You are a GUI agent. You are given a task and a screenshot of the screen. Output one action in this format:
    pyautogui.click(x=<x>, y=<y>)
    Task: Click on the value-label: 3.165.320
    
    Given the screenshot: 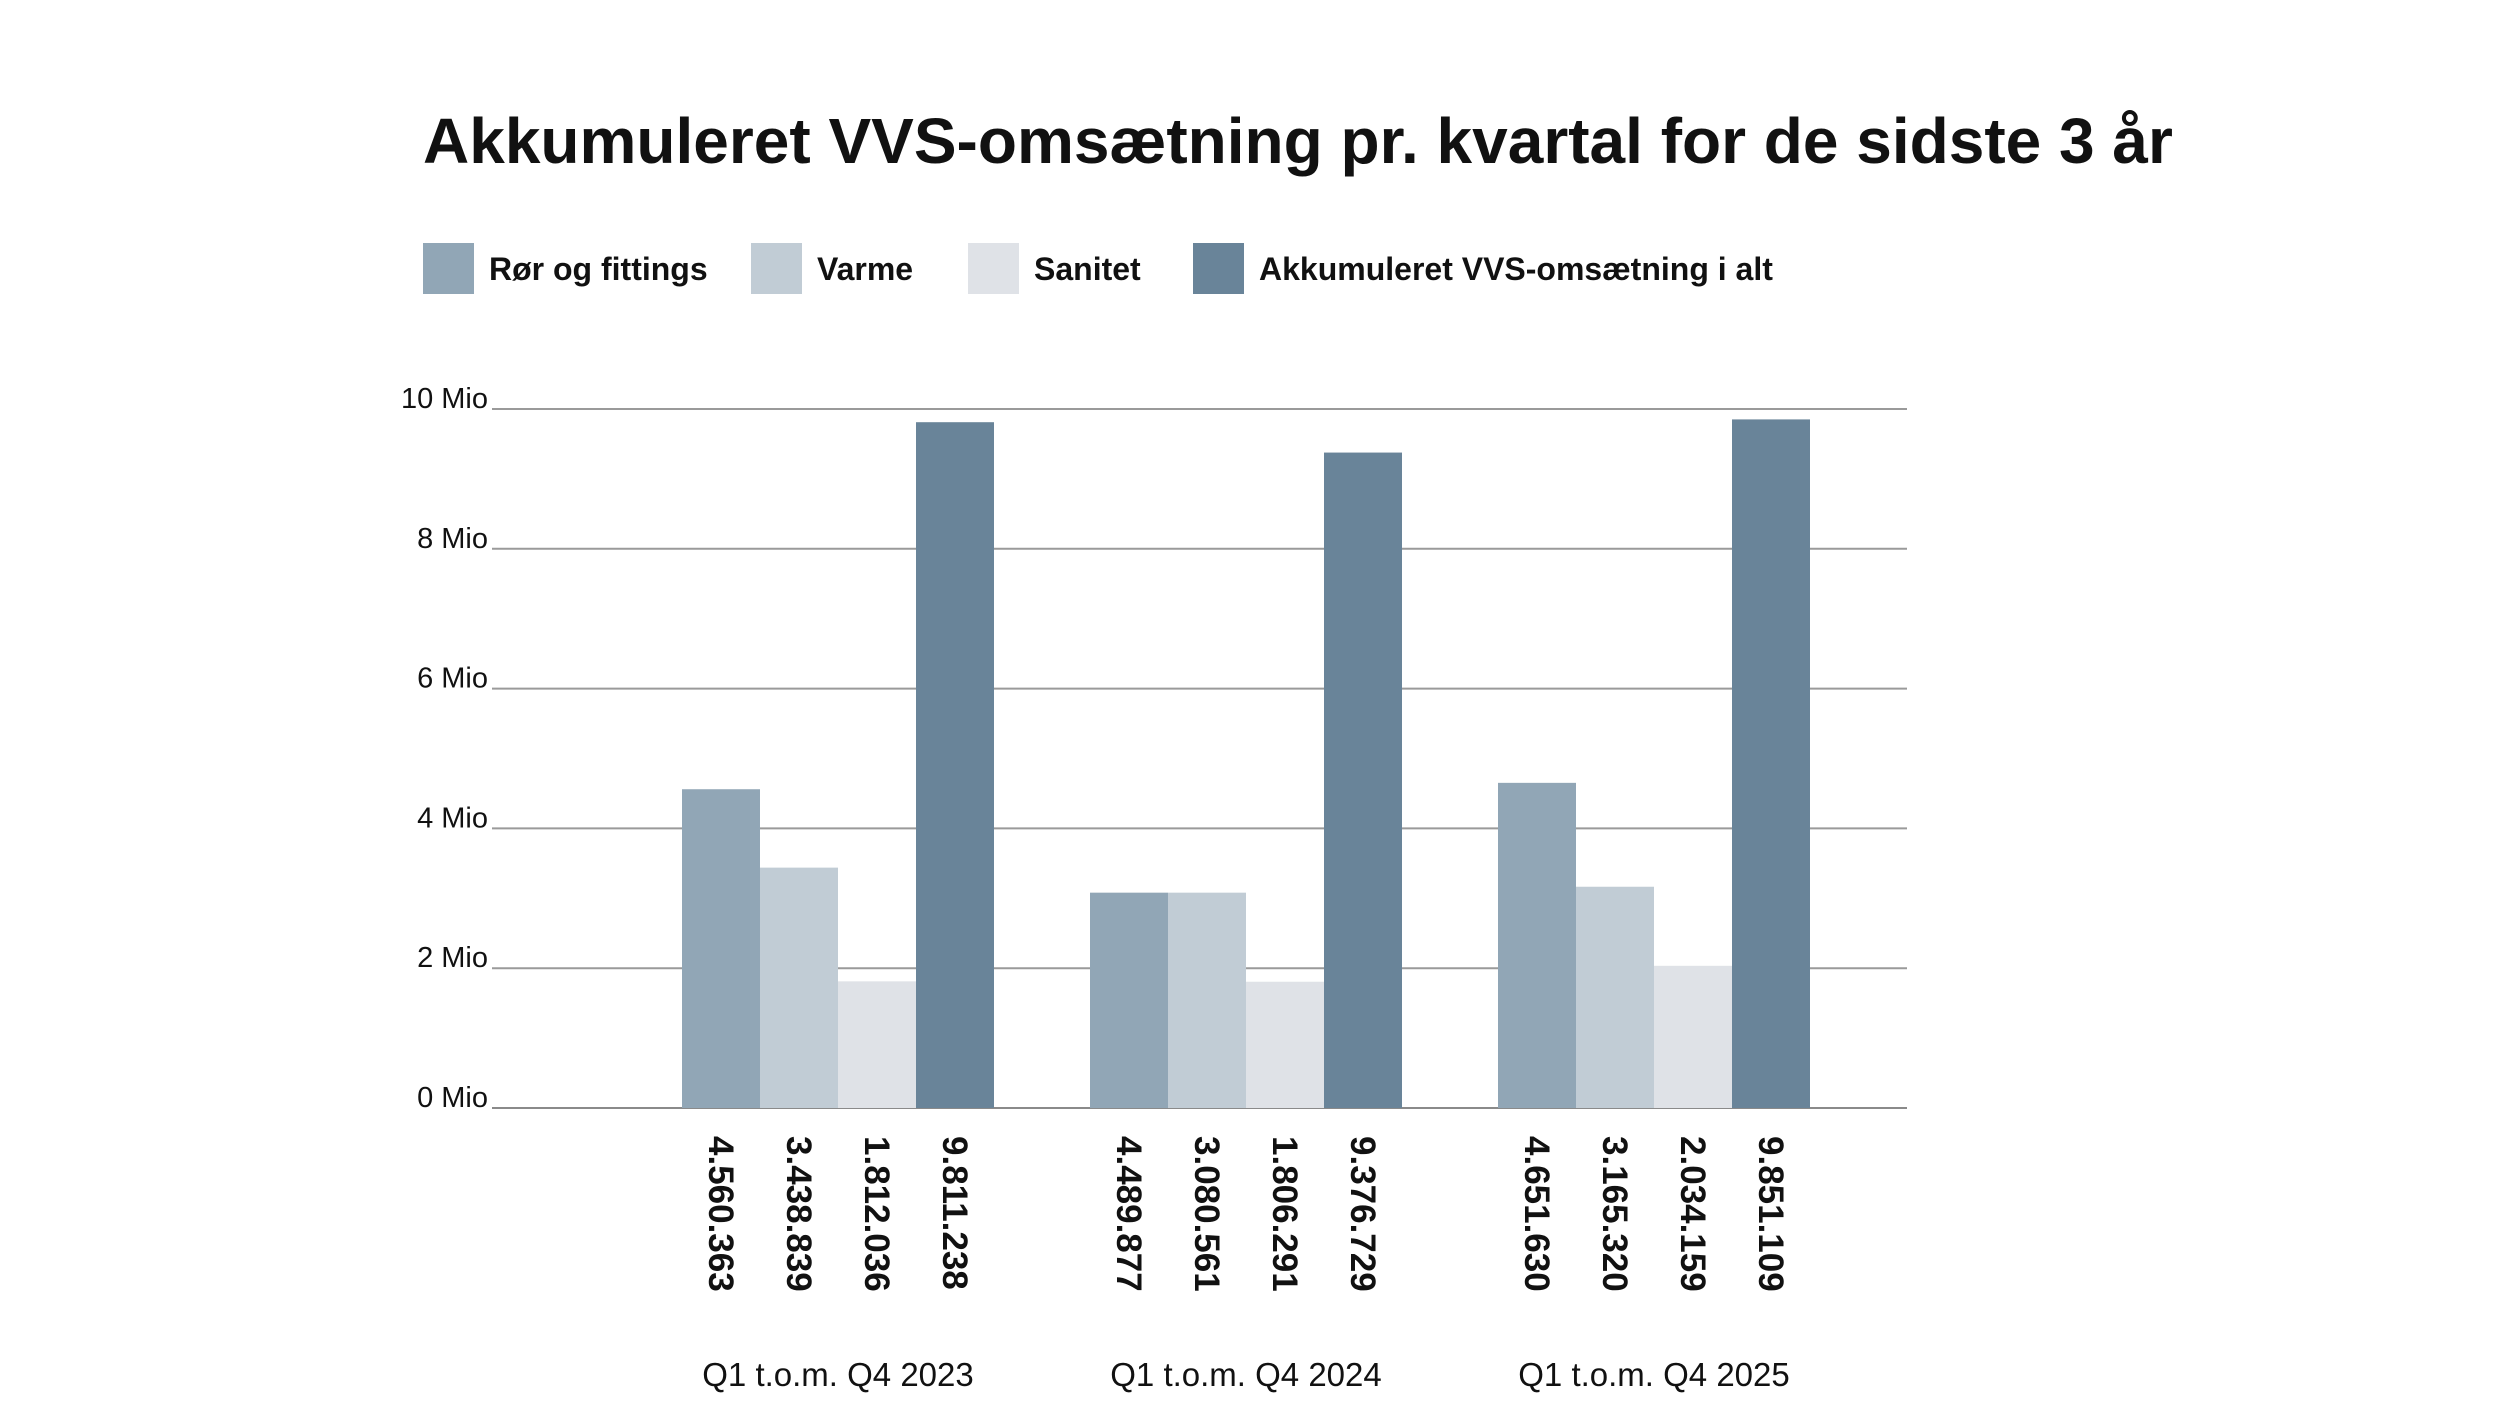 What is the action you would take?
    pyautogui.click(x=1614, y=1214)
    